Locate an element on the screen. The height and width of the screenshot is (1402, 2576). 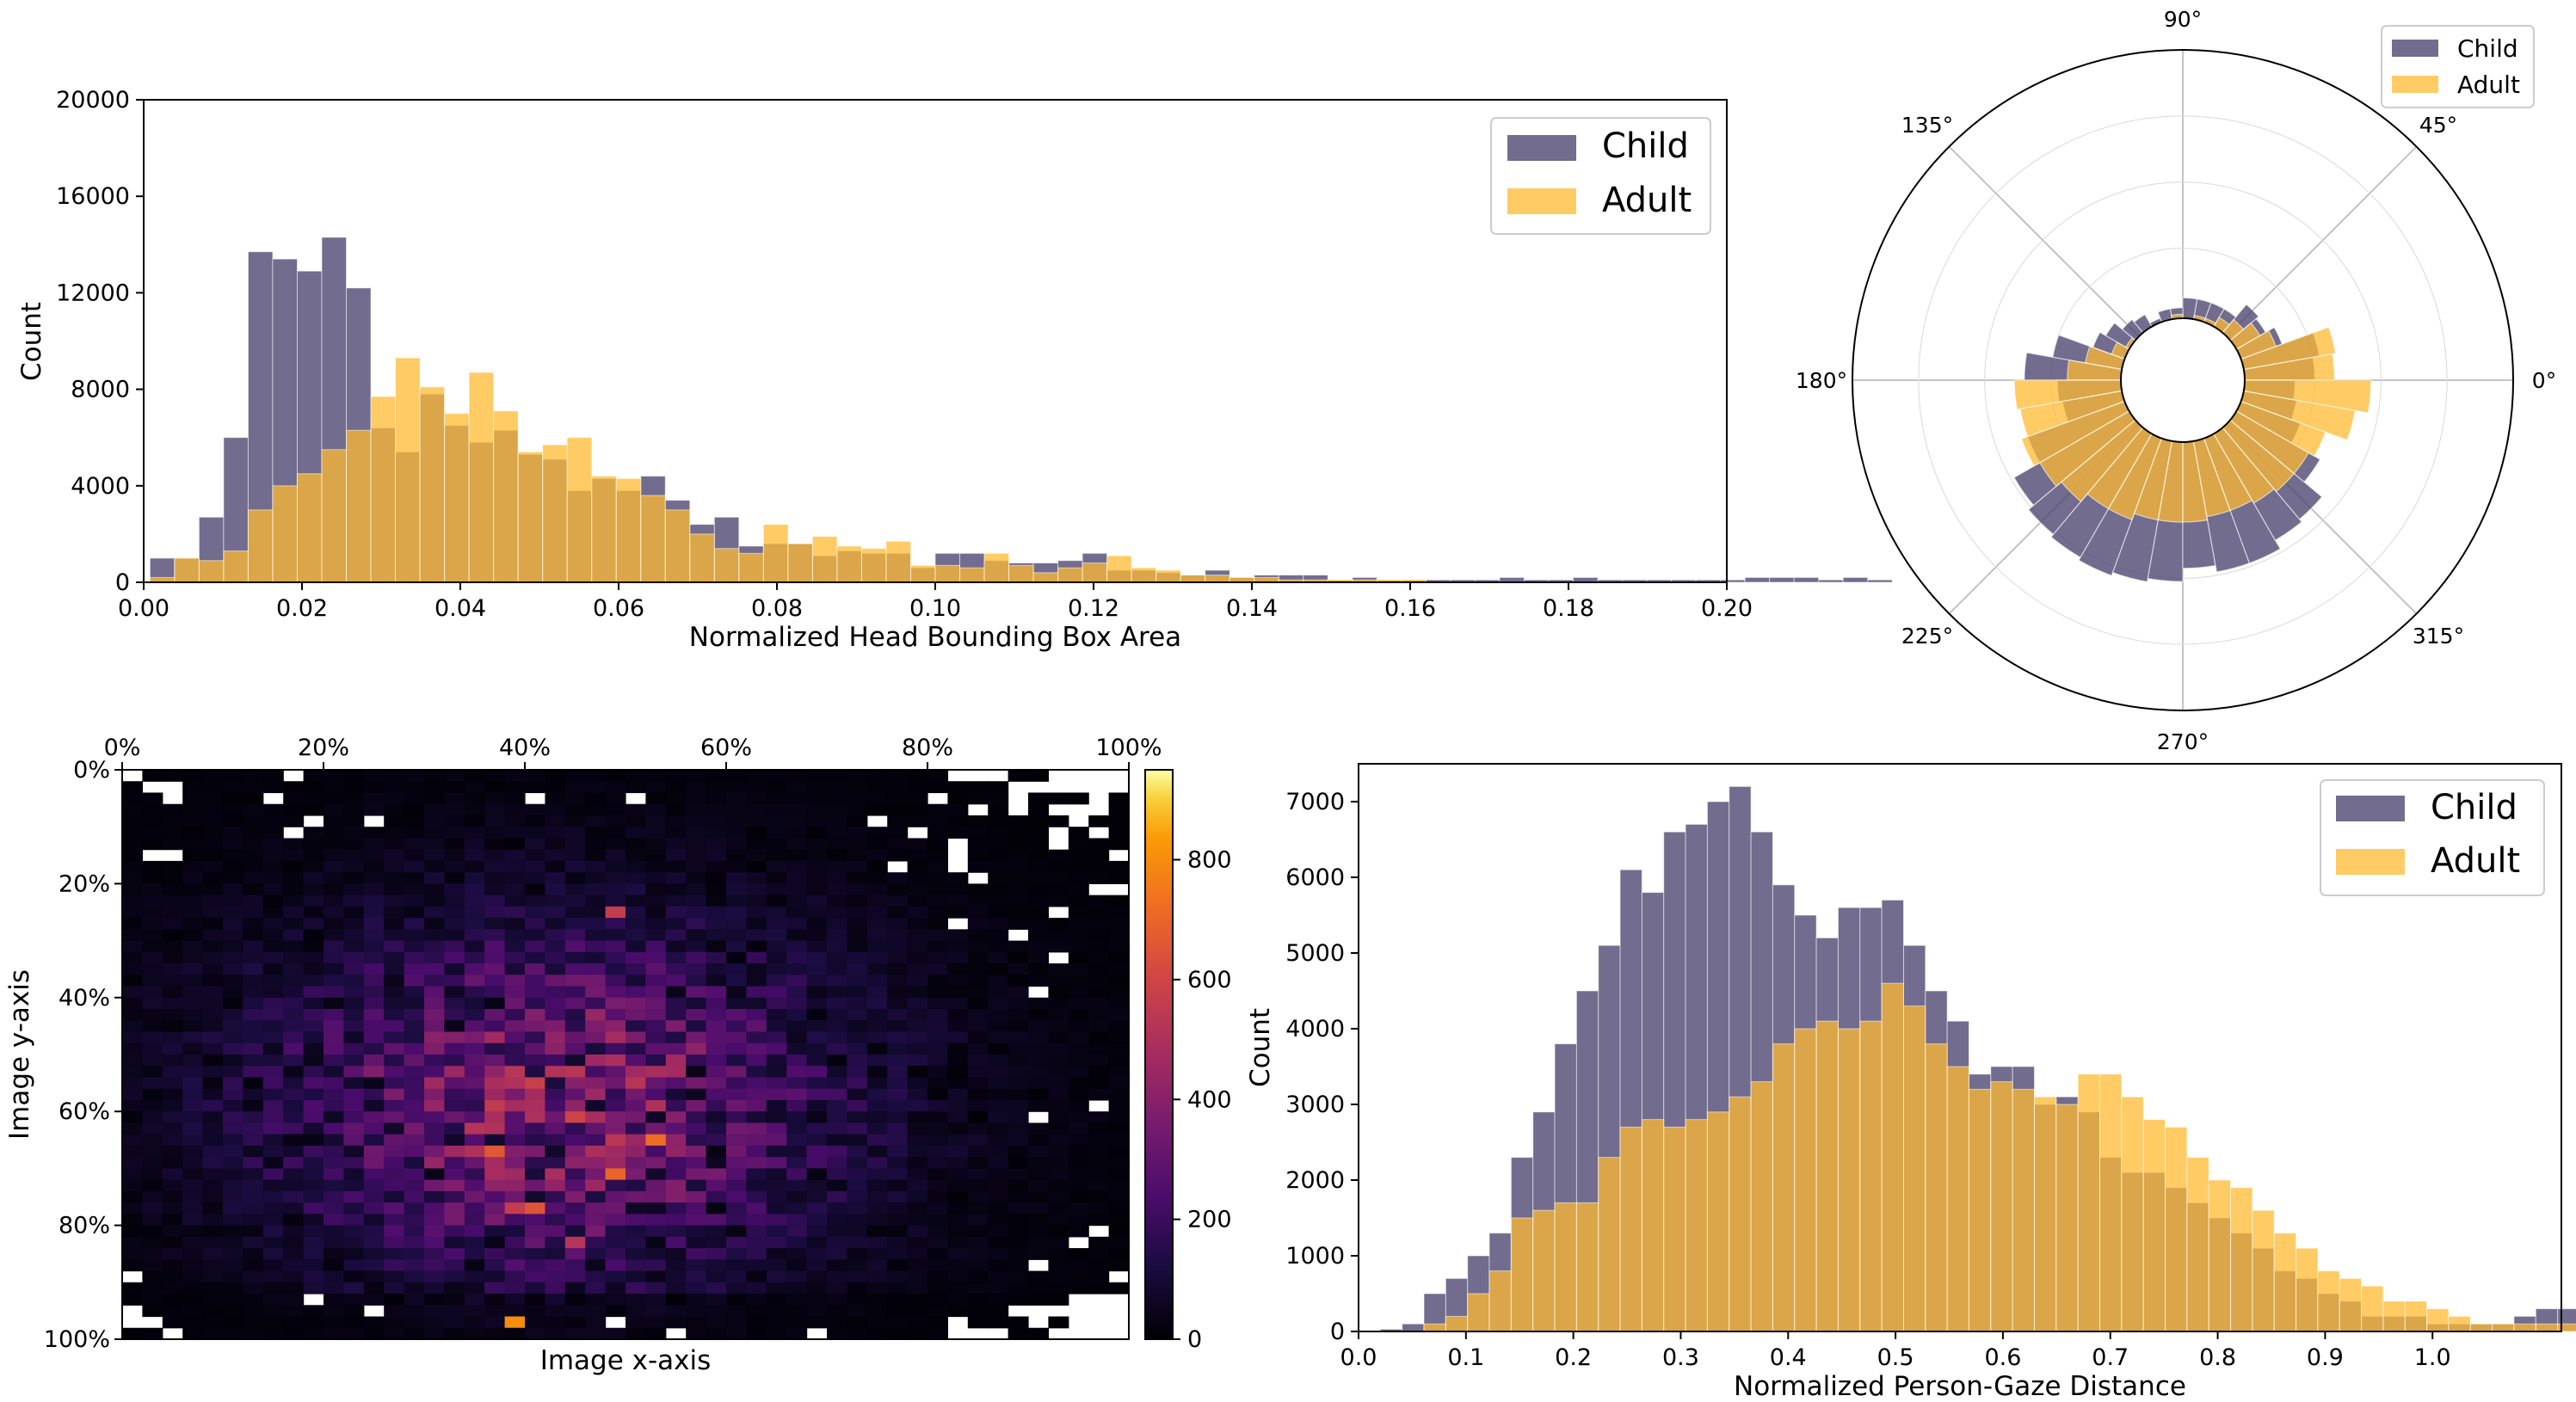
legend-label-adult: Adult is located at coordinates (2476, 861).